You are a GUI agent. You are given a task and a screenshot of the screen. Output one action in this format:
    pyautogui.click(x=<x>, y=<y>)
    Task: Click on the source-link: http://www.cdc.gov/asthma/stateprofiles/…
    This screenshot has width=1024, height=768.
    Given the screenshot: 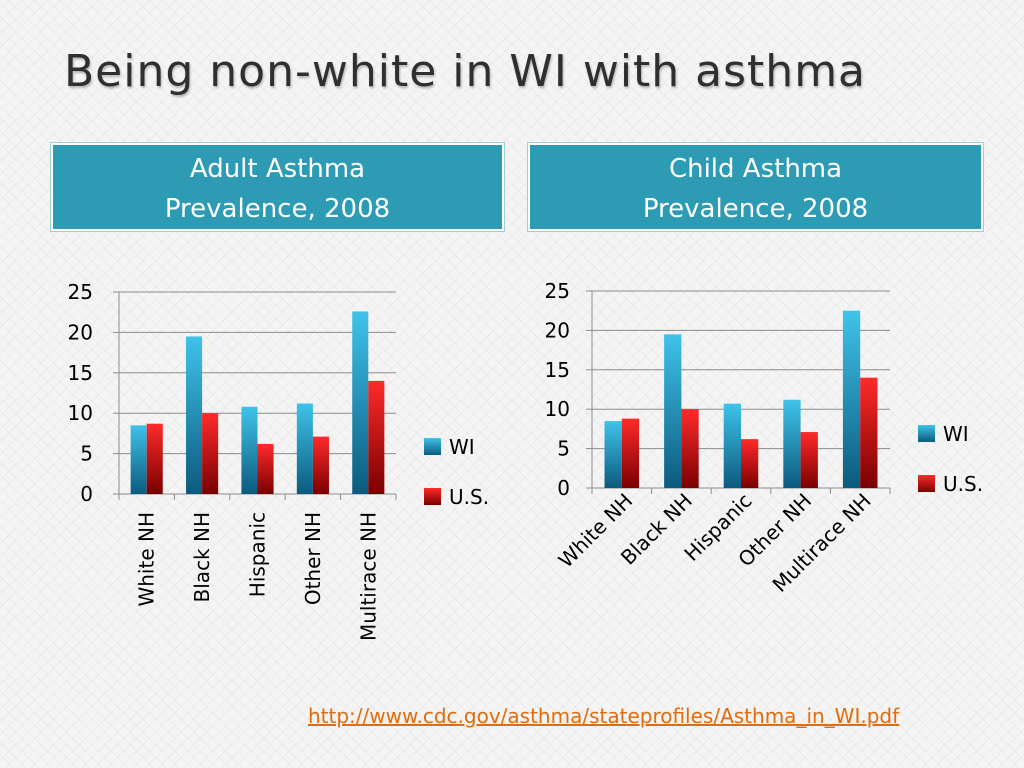 What is the action you would take?
    pyautogui.click(x=604, y=716)
    